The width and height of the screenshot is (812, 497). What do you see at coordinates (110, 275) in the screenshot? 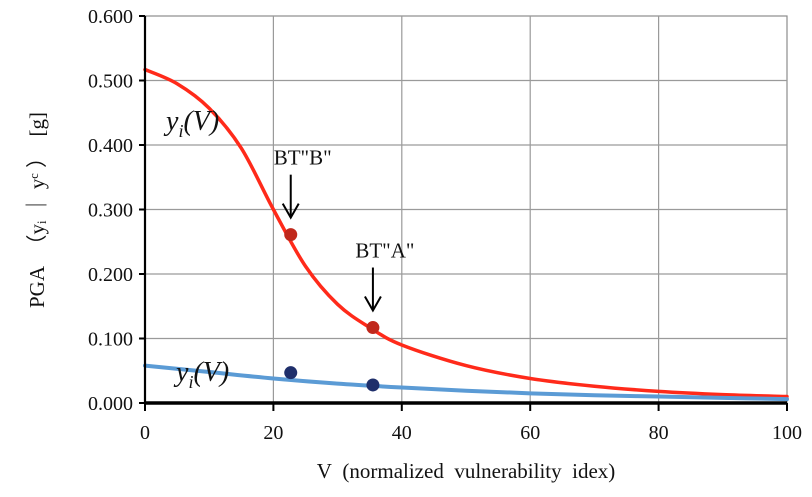
I see `y-tick-label: 0.200` at bounding box center [110, 275].